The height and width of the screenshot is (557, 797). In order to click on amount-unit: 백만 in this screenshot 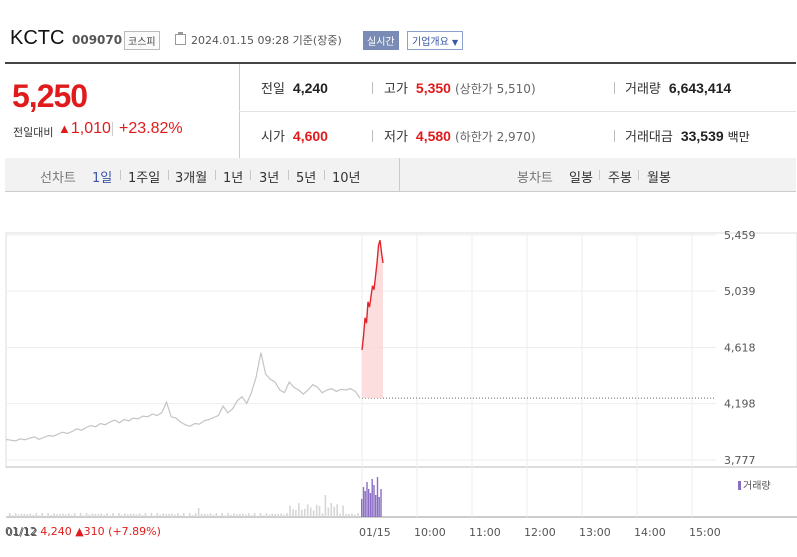, I will do `click(738, 137)`.